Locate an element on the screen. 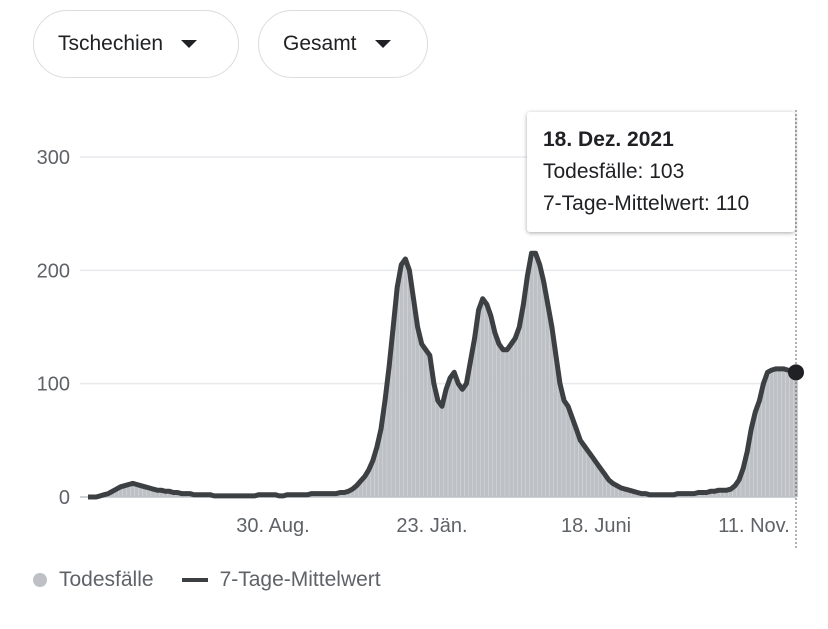 The height and width of the screenshot is (629, 828). x-tick-label: 30. Aug. is located at coordinates (272, 526).